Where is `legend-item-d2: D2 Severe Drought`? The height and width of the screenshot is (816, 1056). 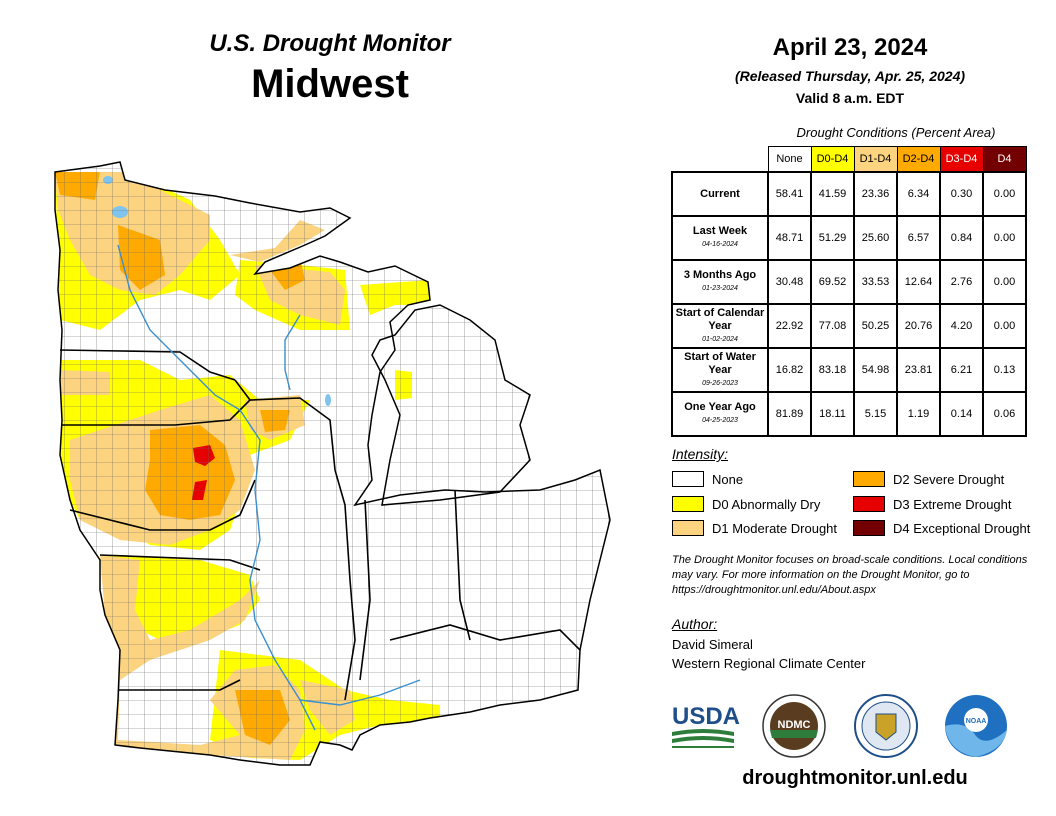
legend-item-d2: D2 Severe Drought is located at coordinates (928, 479).